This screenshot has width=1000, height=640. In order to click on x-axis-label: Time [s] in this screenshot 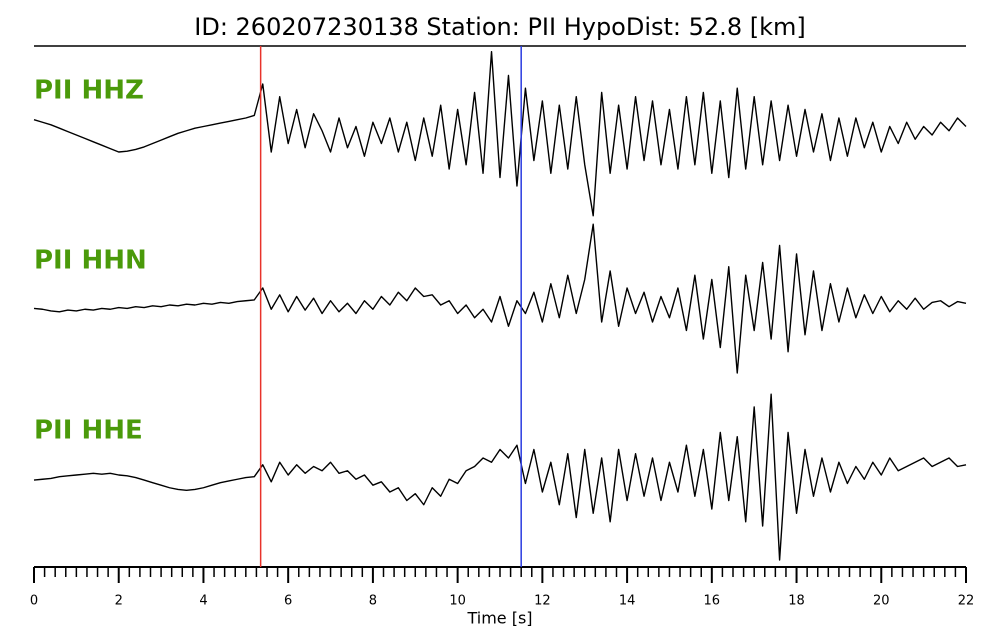, I will do `click(499, 618)`.